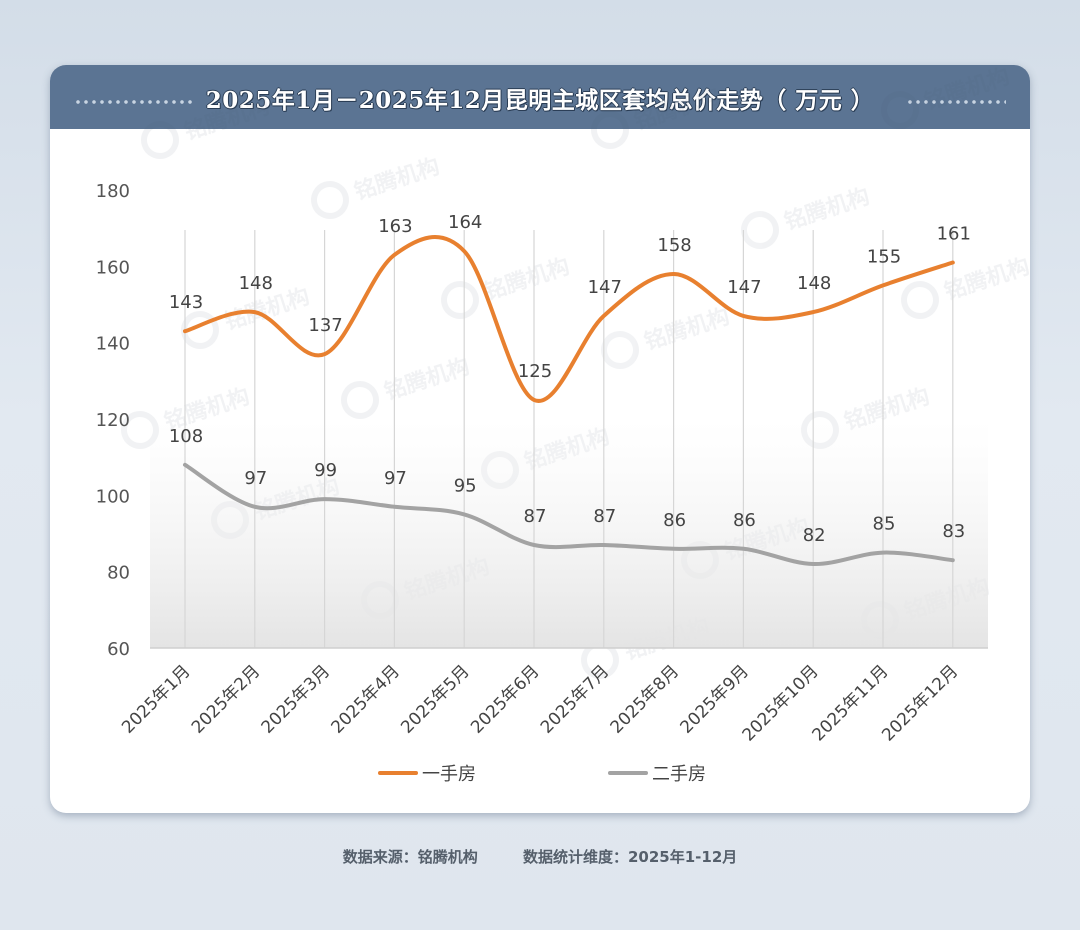 This screenshot has width=1080, height=930. Describe the element at coordinates (569, 514) in the screenshot. I see `series-line-resale-homes` at that location.